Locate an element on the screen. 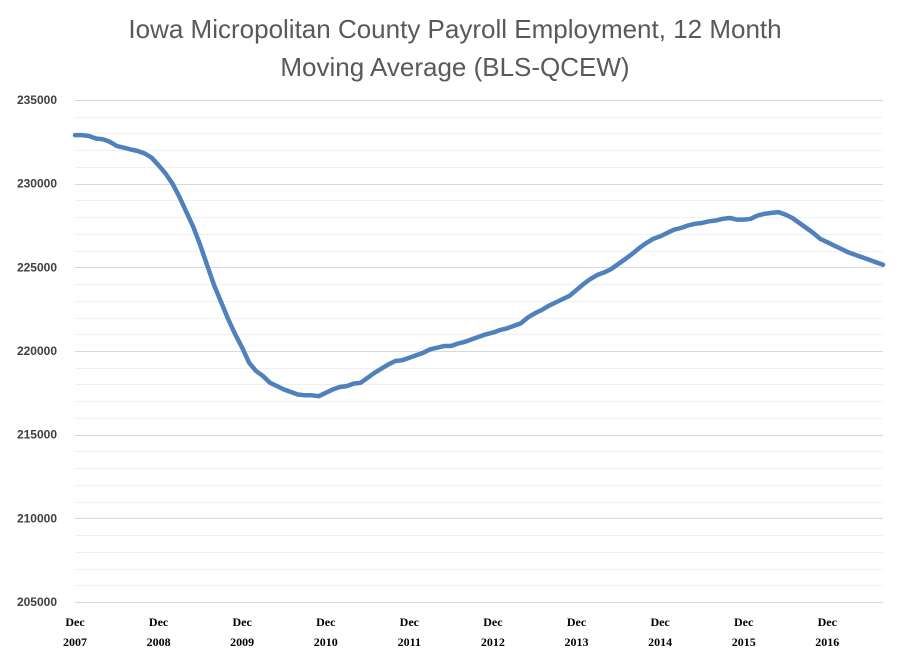 Image resolution: width=910 pixels, height=660 pixels. y-tick-label: 215000 is located at coordinates (37, 435).